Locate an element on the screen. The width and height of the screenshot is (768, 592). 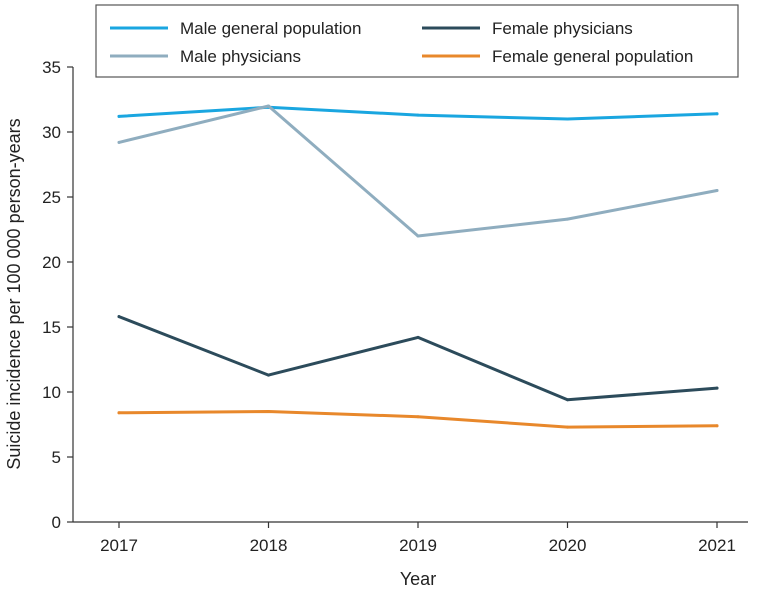
data-point-male-physicians-2017 is located at coordinates (119, 142).